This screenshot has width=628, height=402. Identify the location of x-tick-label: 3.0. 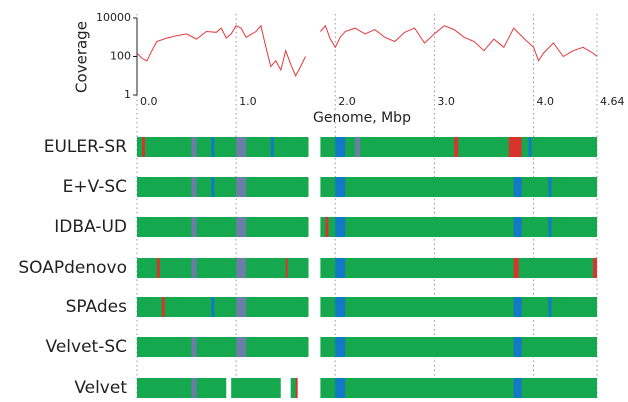
(446, 101).